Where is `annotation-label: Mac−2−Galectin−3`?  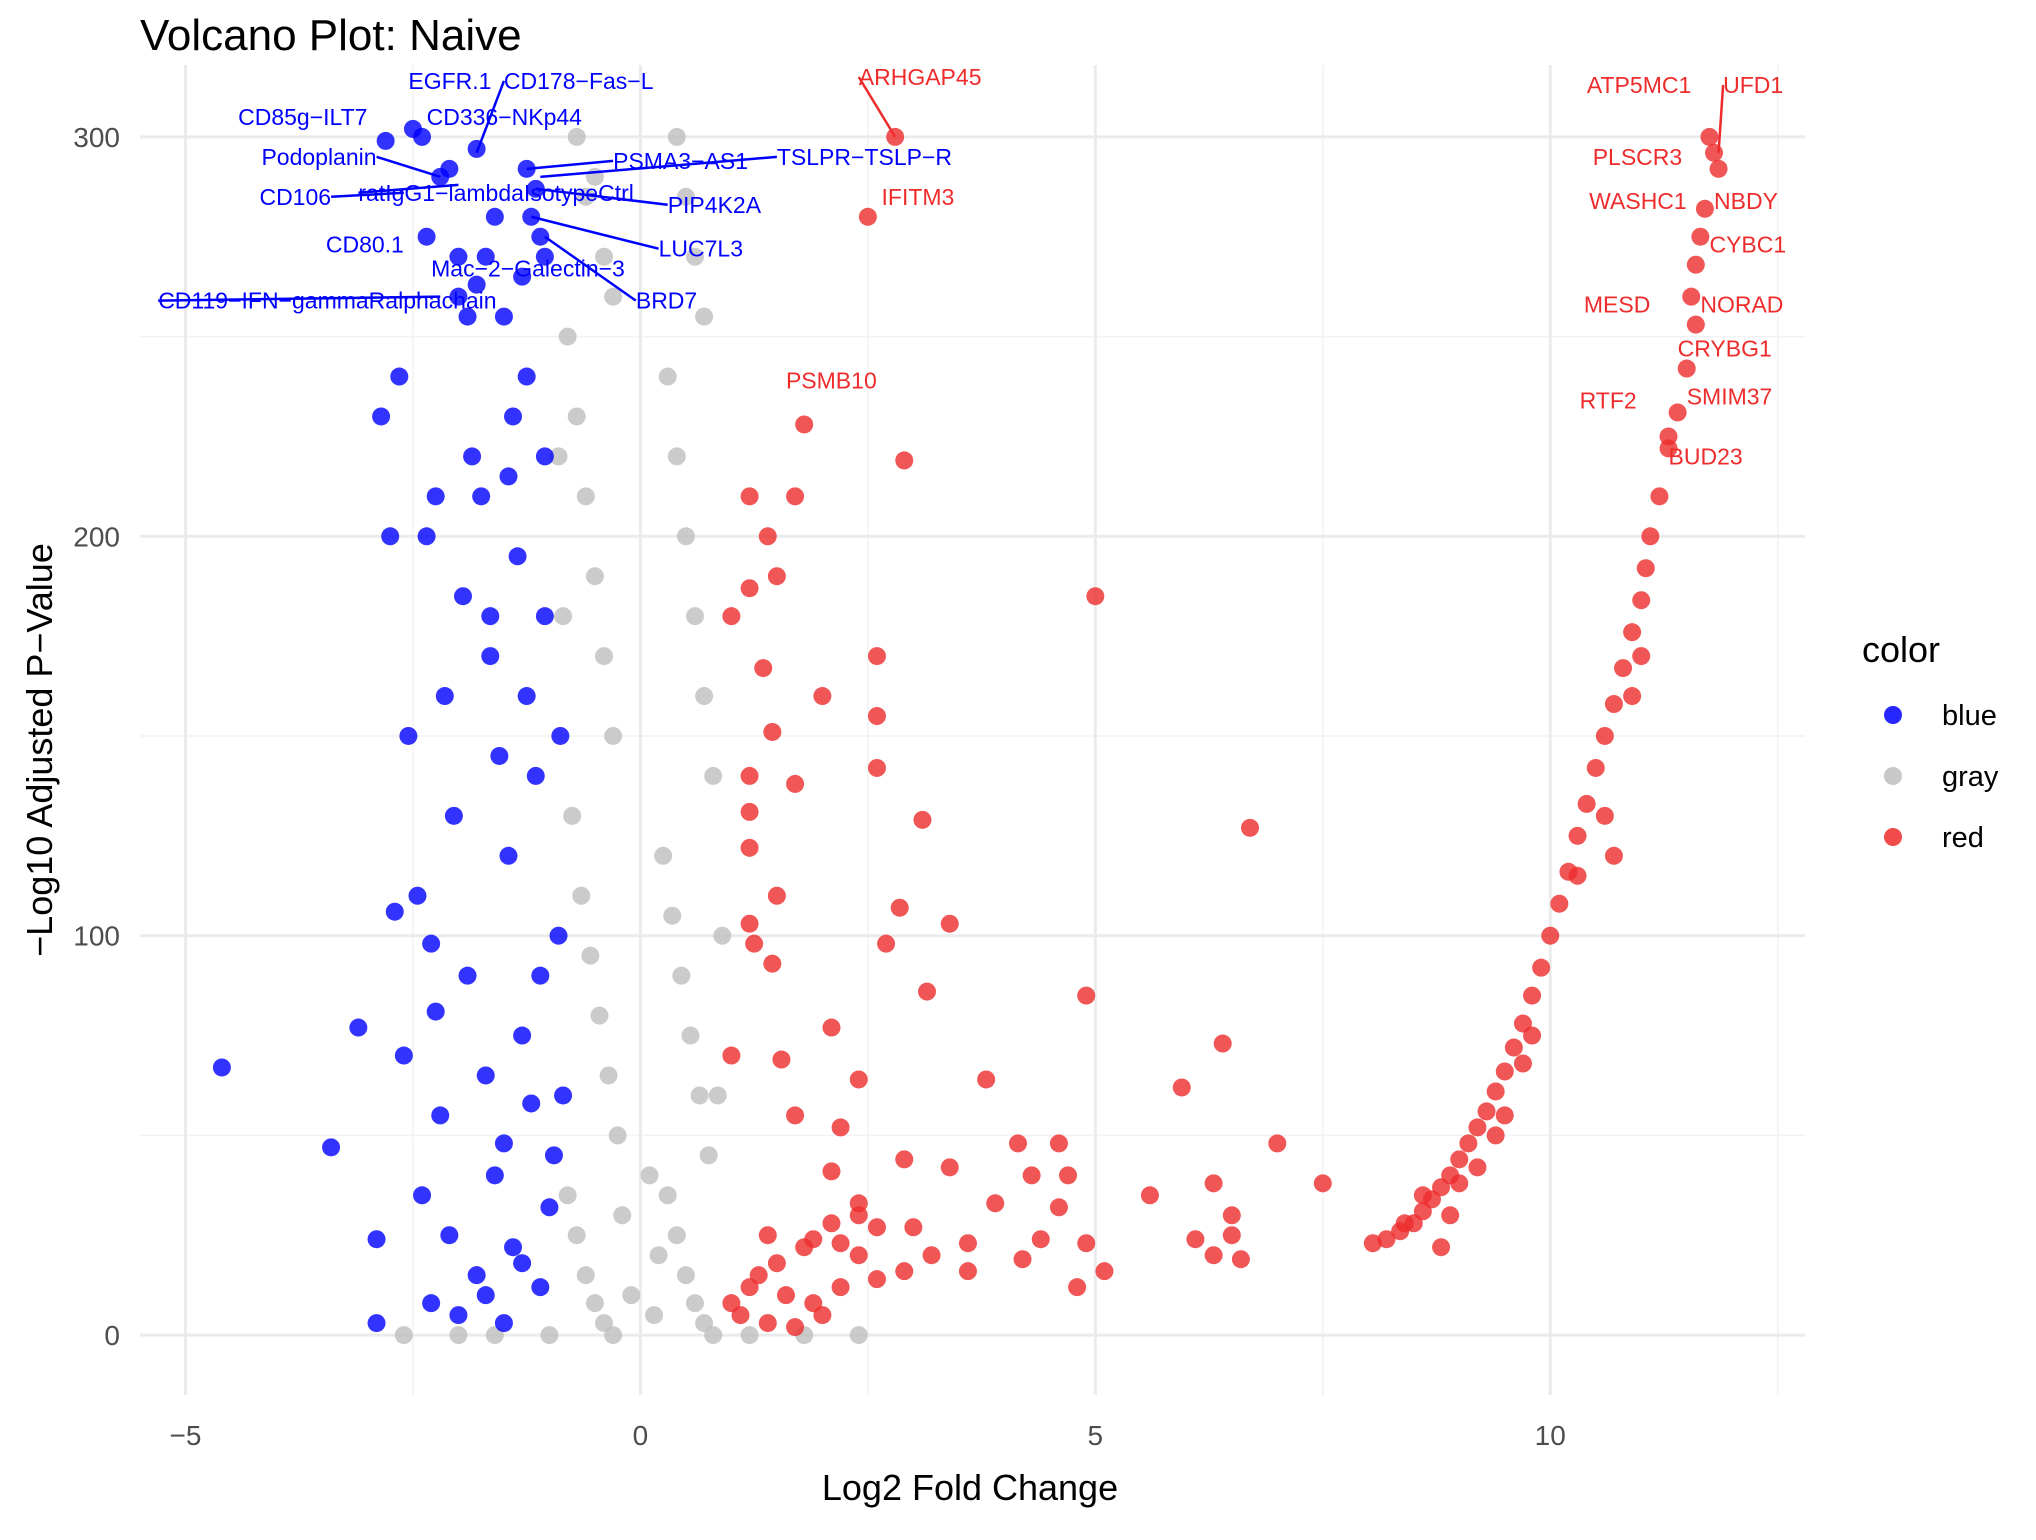 annotation-label: Mac−2−Galectin−3 is located at coordinates (528, 269).